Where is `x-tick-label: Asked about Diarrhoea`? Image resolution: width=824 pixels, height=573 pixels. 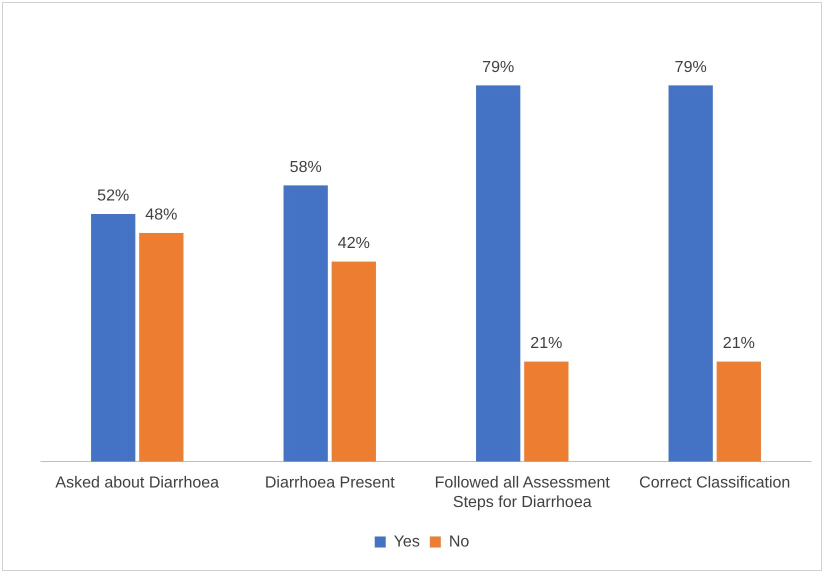 x-tick-label: Asked about Diarrhoea is located at coordinates (137, 483).